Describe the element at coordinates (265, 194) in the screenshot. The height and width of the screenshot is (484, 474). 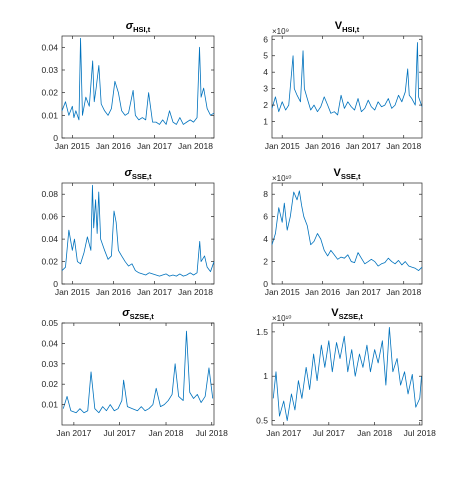
I see `y-tick-label: 8` at that location.